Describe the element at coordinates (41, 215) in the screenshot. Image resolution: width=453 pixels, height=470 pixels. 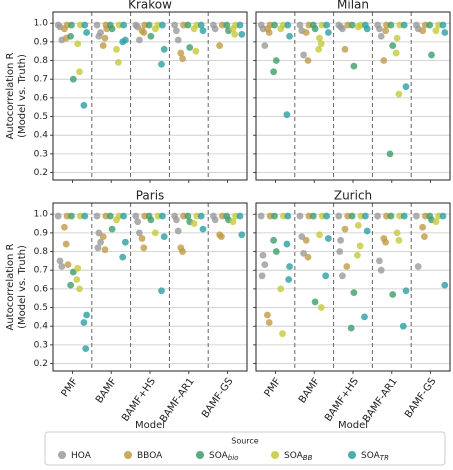
I see `y-tick-label: 1.0` at that location.